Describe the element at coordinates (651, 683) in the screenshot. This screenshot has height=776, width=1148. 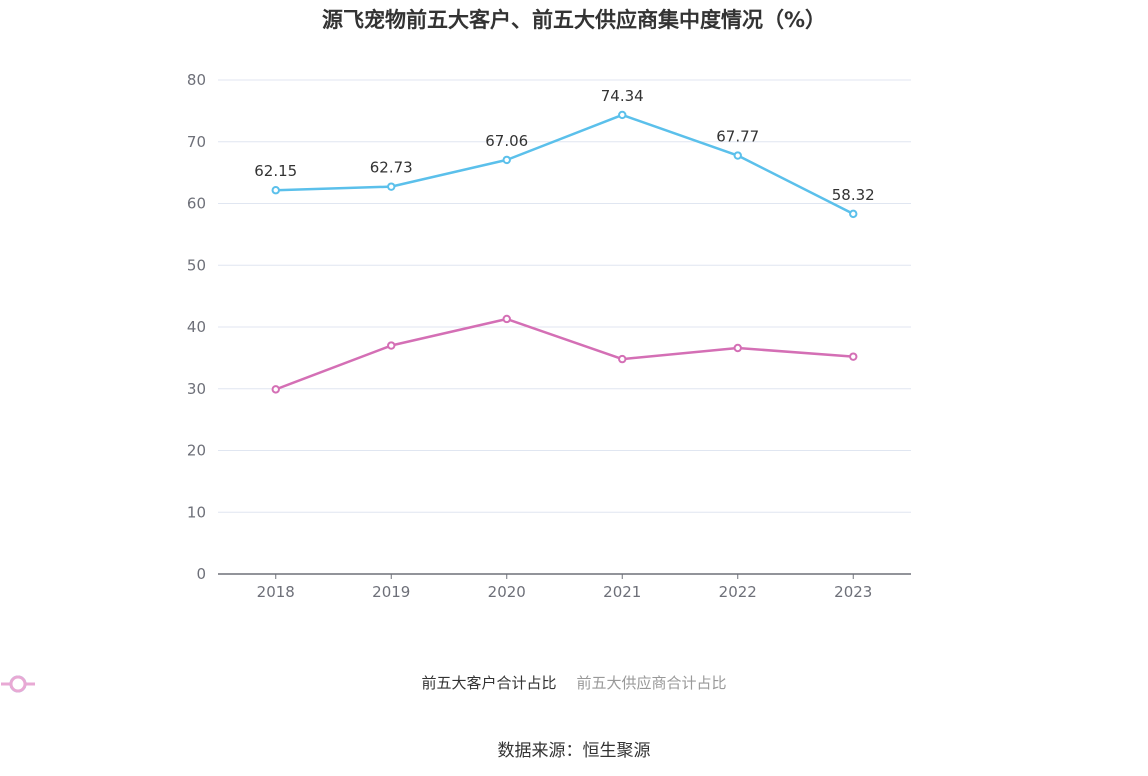
I see `legend-label: 前五大供应商合计占比` at that location.